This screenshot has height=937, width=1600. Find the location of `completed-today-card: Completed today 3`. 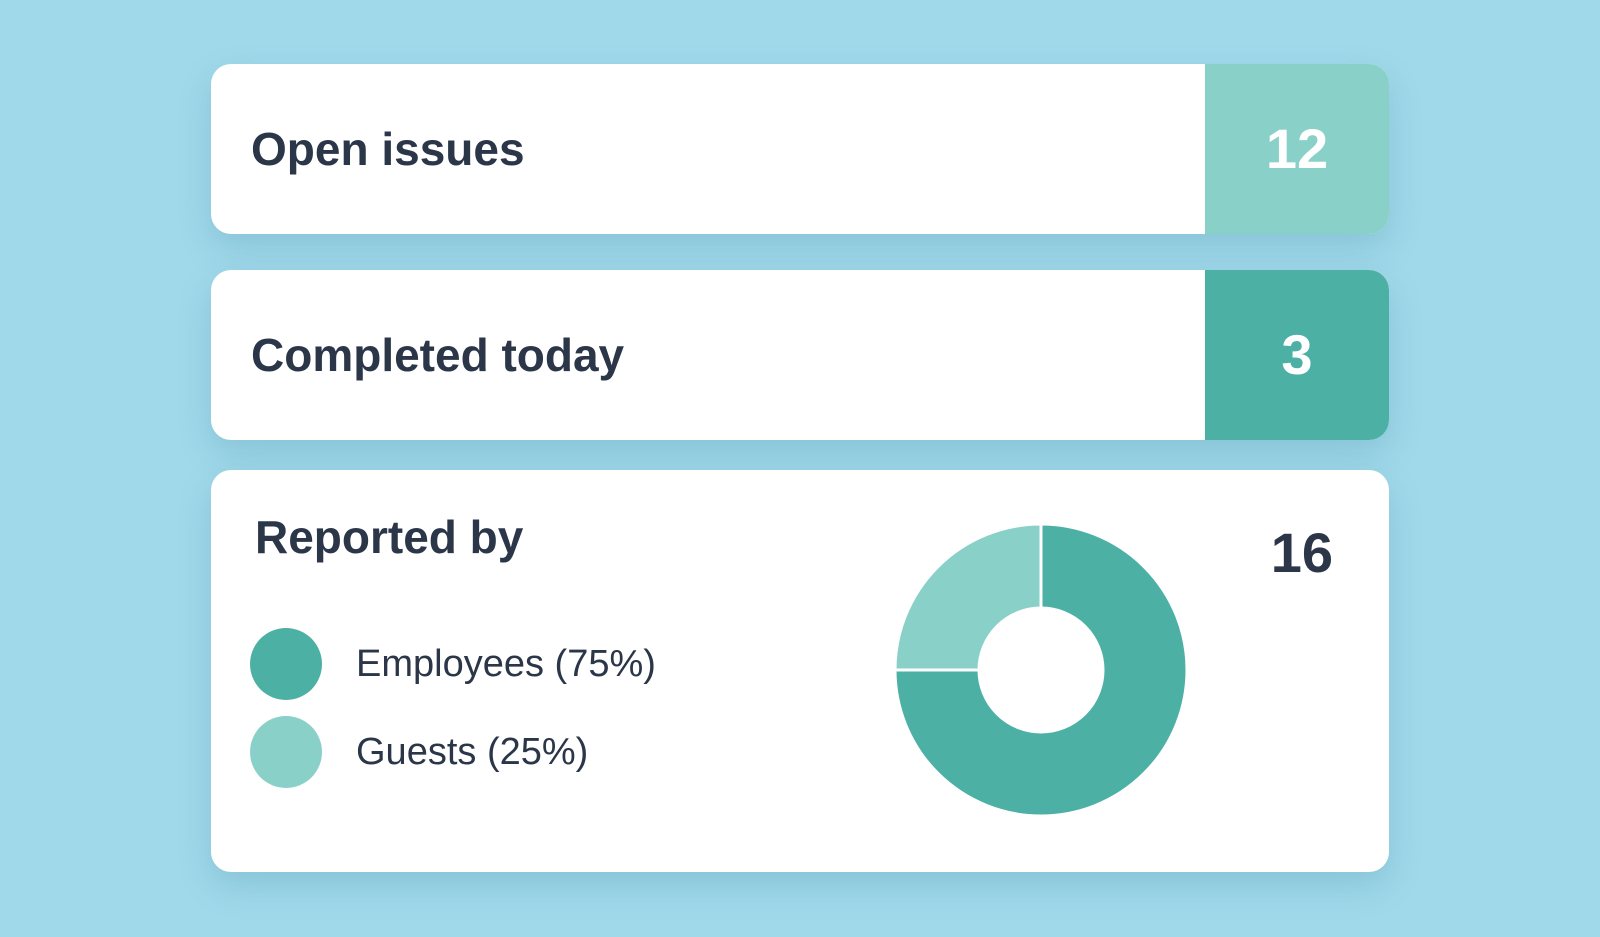

completed-today-card: Completed today 3 is located at coordinates (800, 355).